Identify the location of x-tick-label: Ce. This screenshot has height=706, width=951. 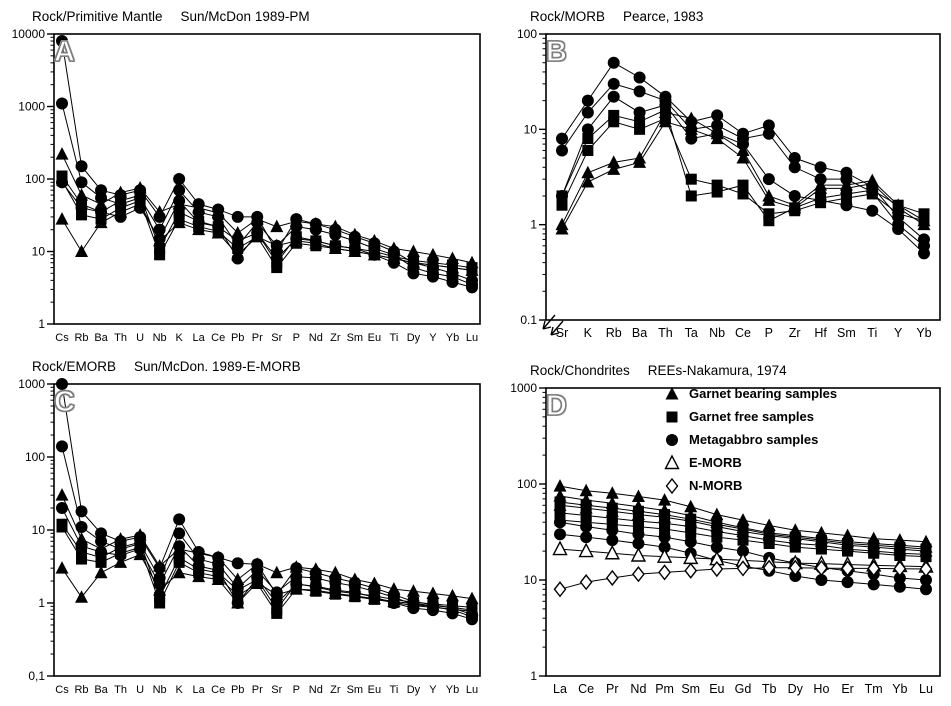
(743, 333).